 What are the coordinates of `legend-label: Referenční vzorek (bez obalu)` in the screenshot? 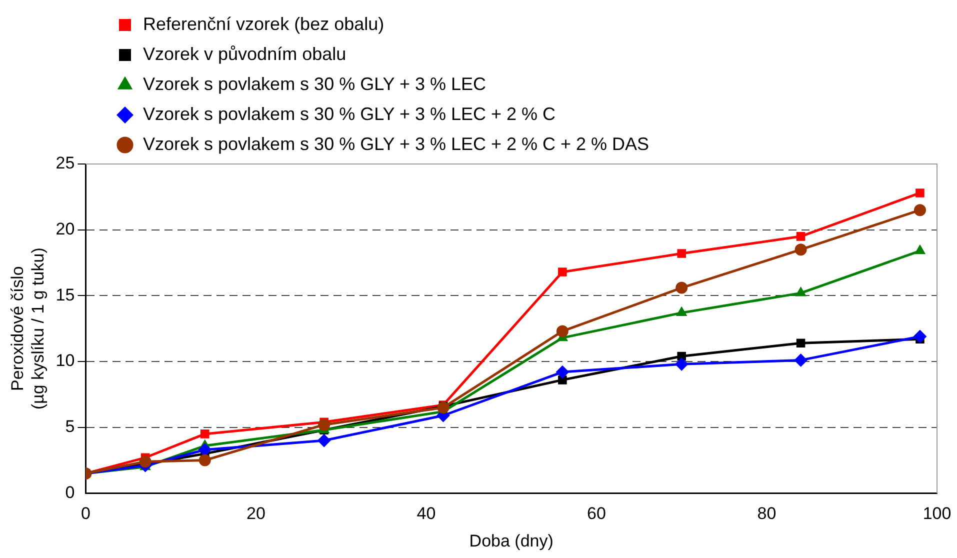 It's located at (263, 24).